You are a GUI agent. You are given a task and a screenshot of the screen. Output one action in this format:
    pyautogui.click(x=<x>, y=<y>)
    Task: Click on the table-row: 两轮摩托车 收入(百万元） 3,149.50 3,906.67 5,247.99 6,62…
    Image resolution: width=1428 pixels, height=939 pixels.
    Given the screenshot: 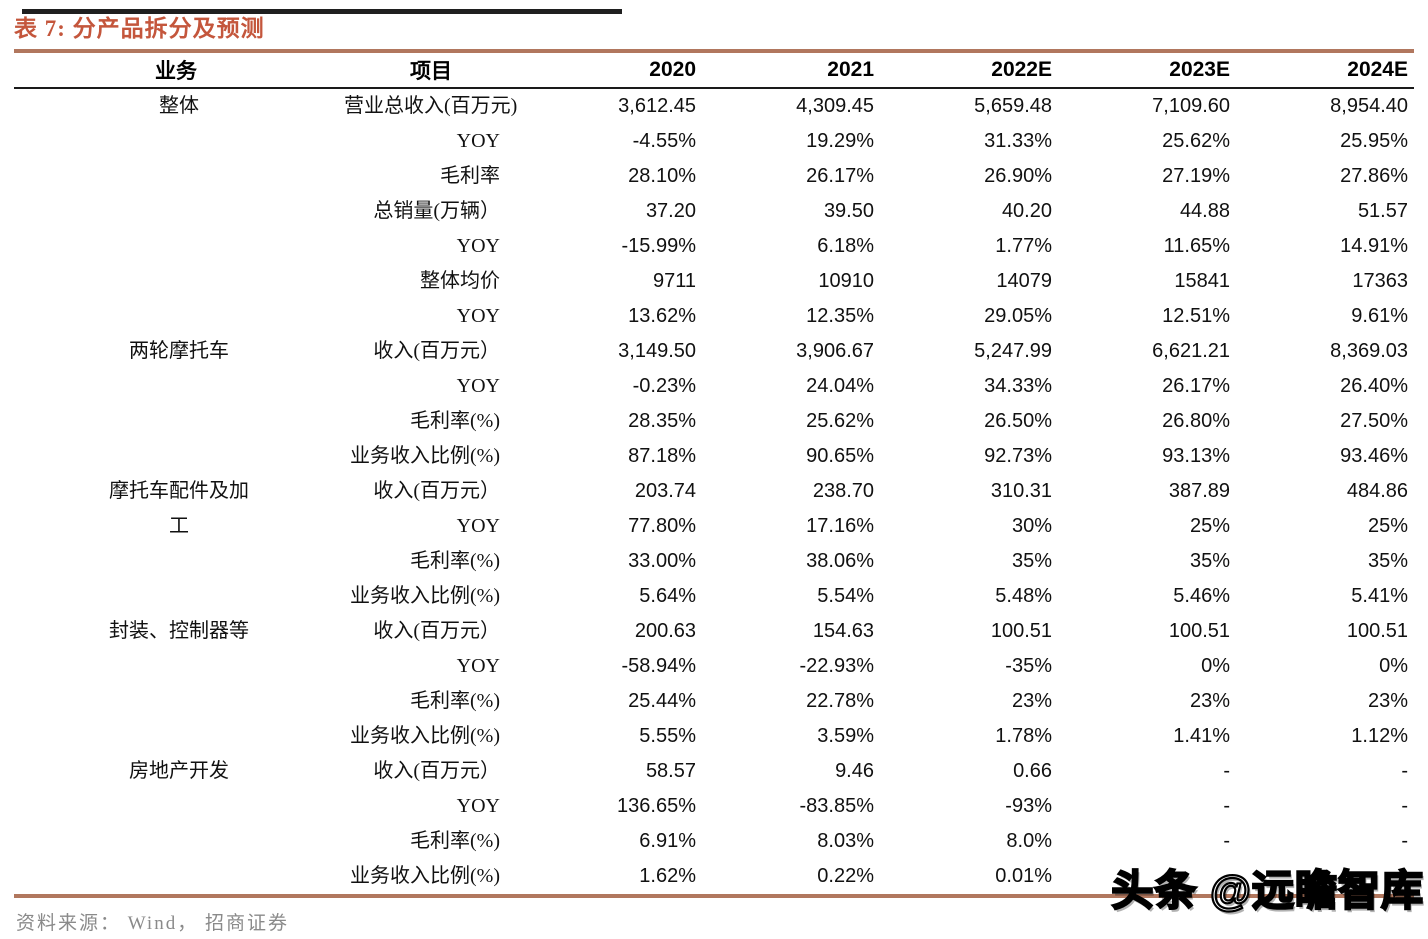 What is the action you would take?
    pyautogui.click(x=714, y=351)
    